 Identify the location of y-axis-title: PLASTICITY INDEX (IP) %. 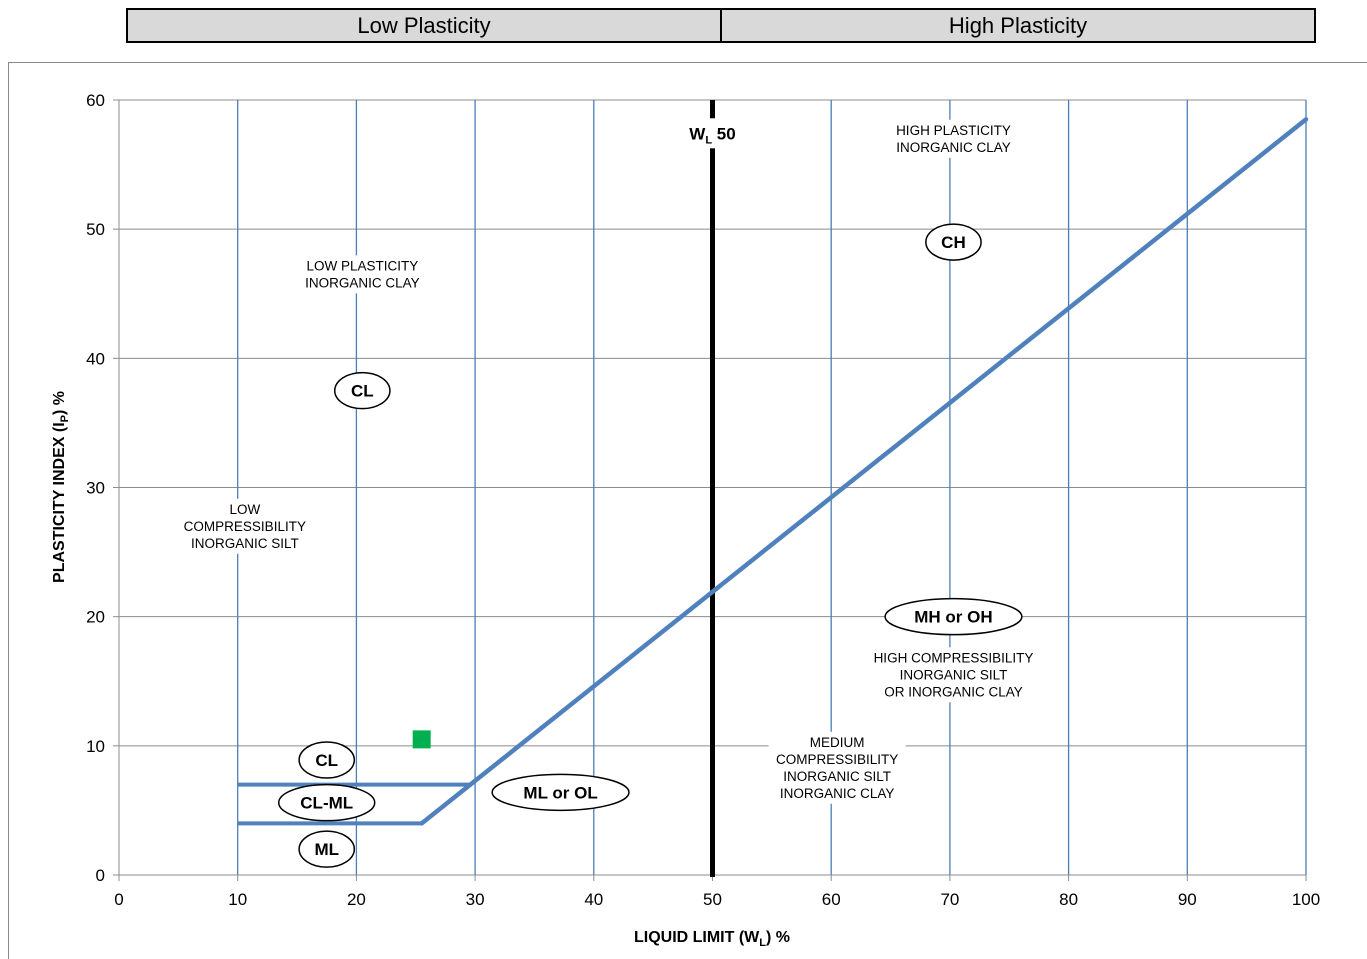
(61, 487).